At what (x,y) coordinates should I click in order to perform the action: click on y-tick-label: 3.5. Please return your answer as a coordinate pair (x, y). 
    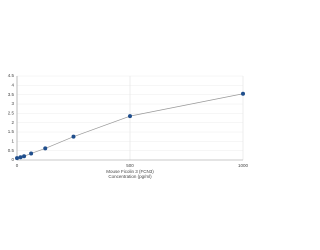
    Looking at the image, I should click on (11, 94).